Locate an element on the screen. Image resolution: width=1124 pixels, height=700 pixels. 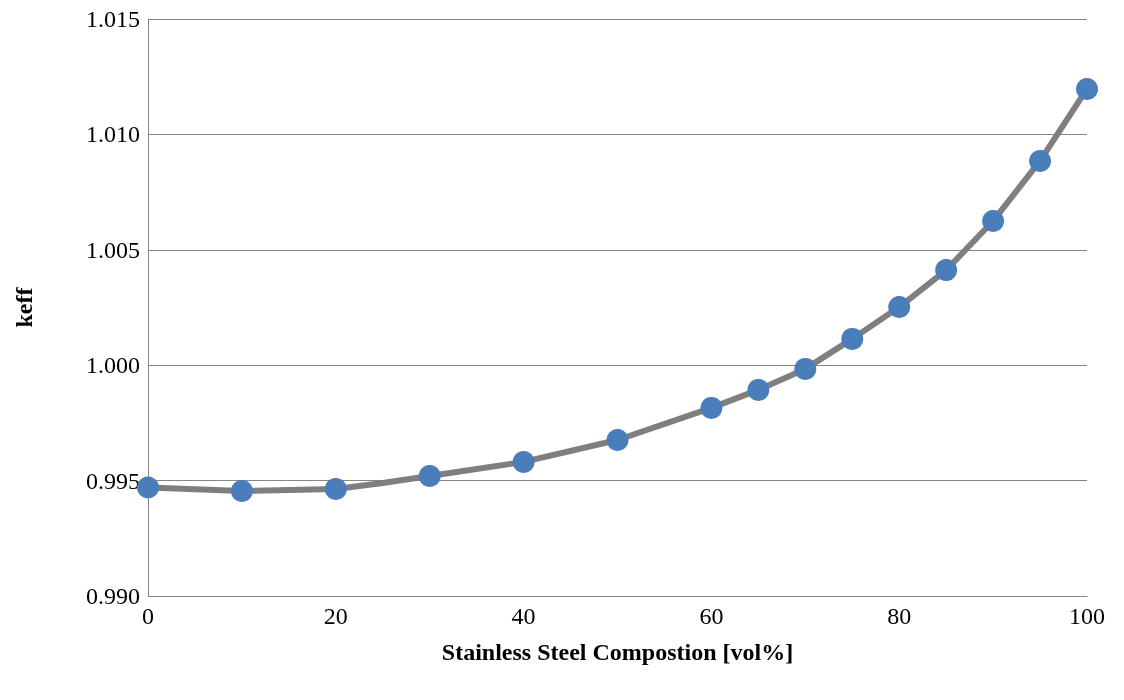
x-tick-label: 0 is located at coordinates (148, 616).